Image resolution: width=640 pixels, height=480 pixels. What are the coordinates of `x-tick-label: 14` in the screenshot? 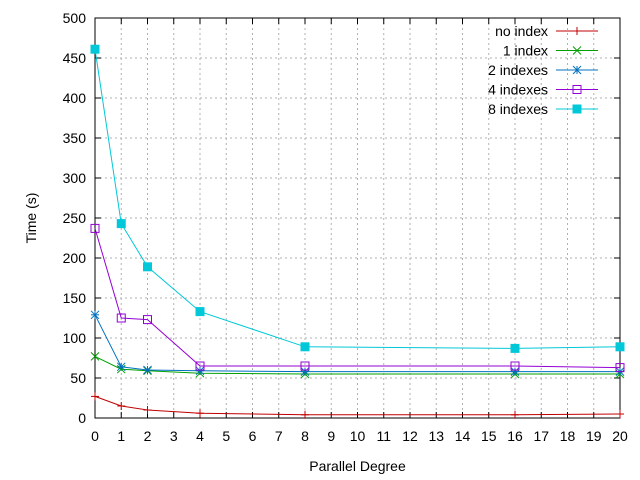 It's located at (463, 436).